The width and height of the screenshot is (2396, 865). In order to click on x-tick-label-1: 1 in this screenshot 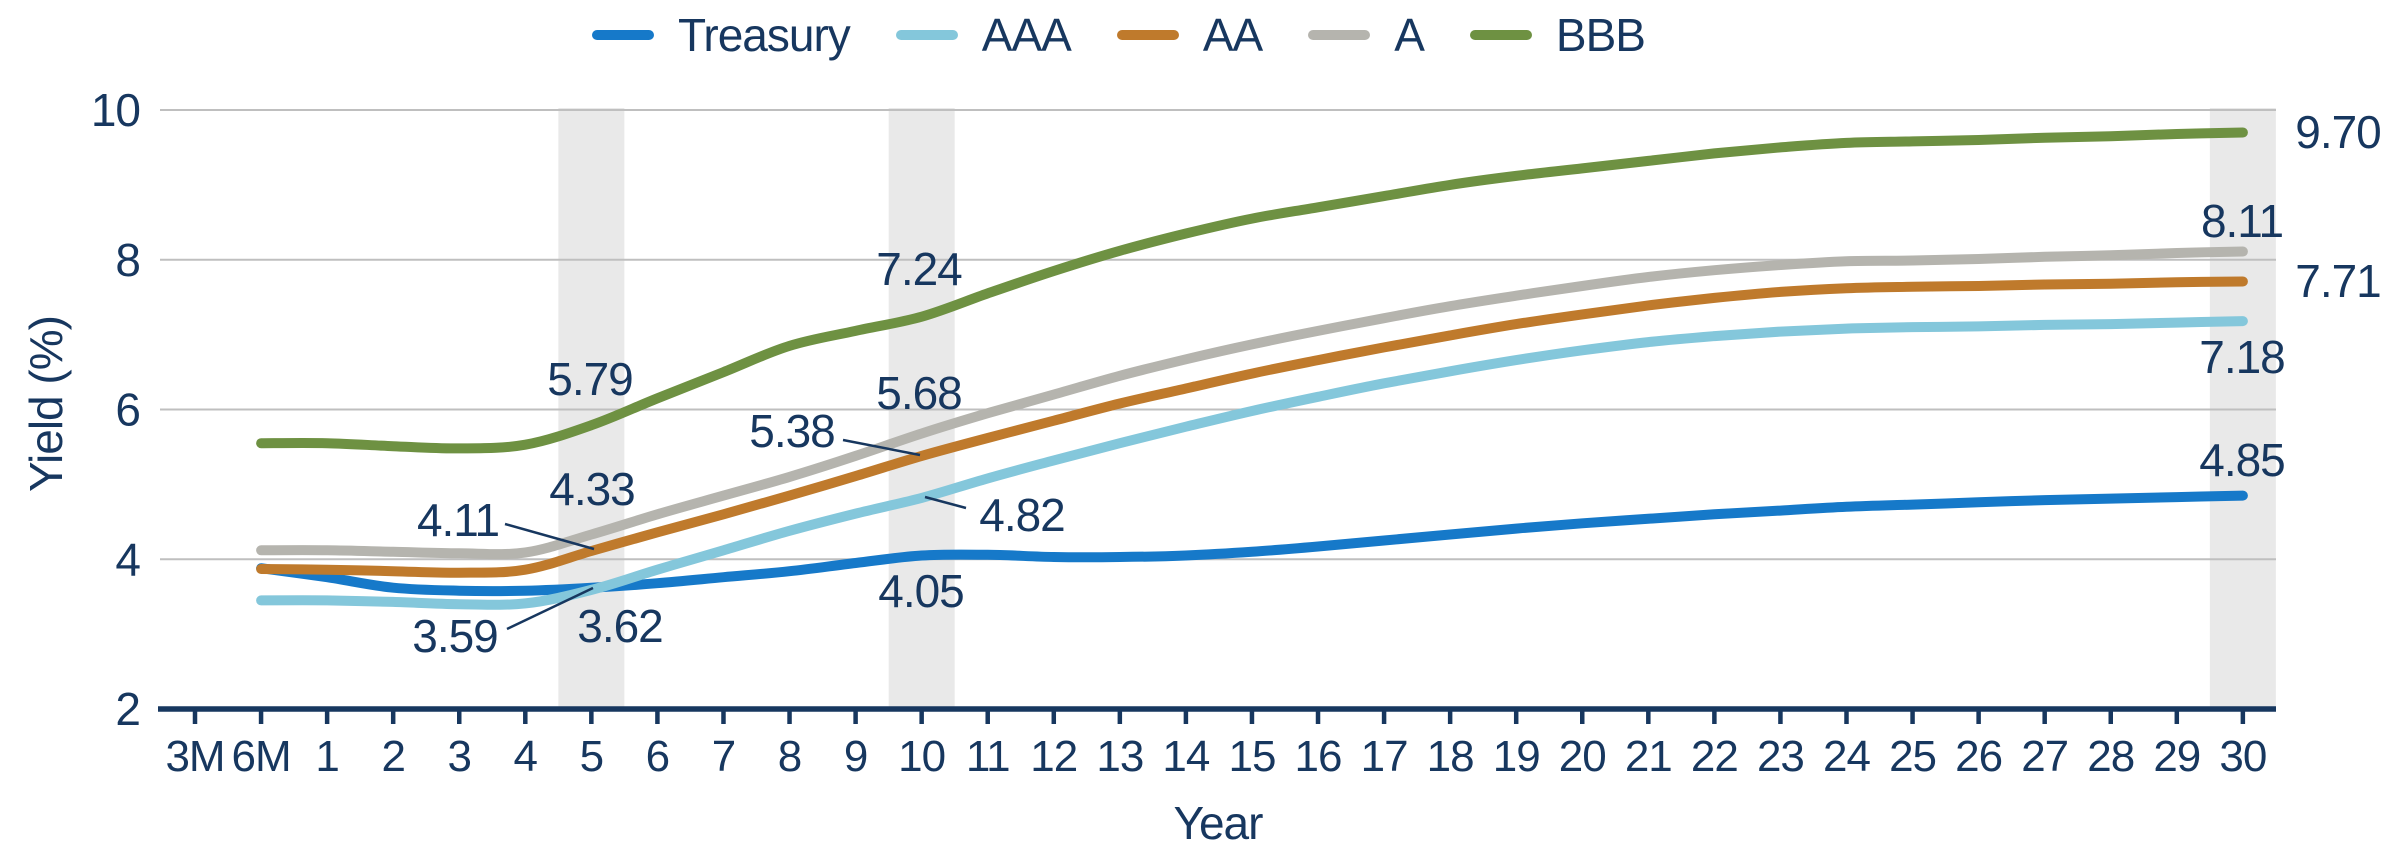, I will do `click(326, 756)`.